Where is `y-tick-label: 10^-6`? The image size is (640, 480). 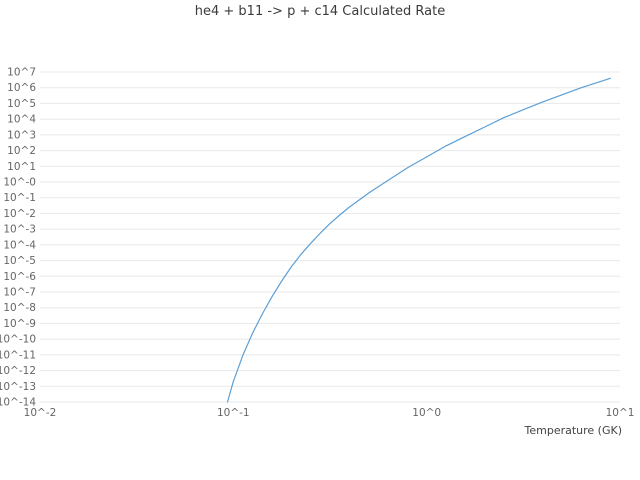 y-tick-label: 10^-6 is located at coordinates (19, 277).